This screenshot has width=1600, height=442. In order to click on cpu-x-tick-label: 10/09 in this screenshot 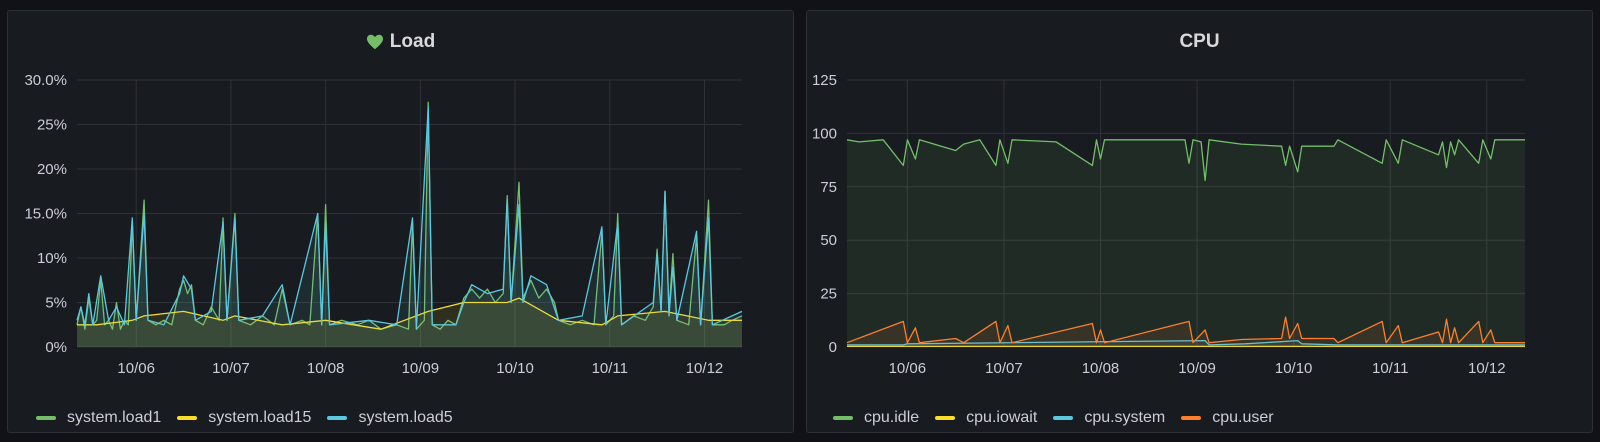, I will do `click(1197, 368)`.